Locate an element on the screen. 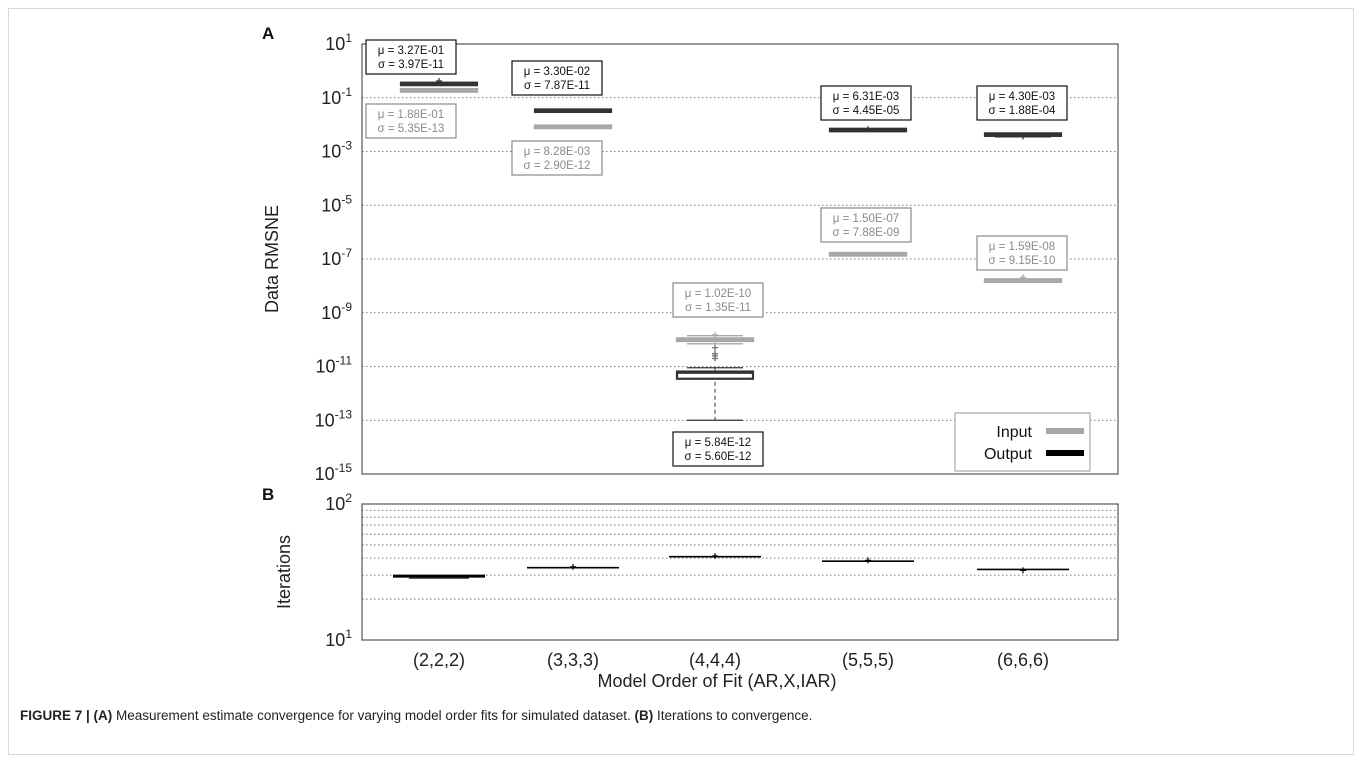  xtick-label-2: (4,4,4) is located at coordinates (715, 660).